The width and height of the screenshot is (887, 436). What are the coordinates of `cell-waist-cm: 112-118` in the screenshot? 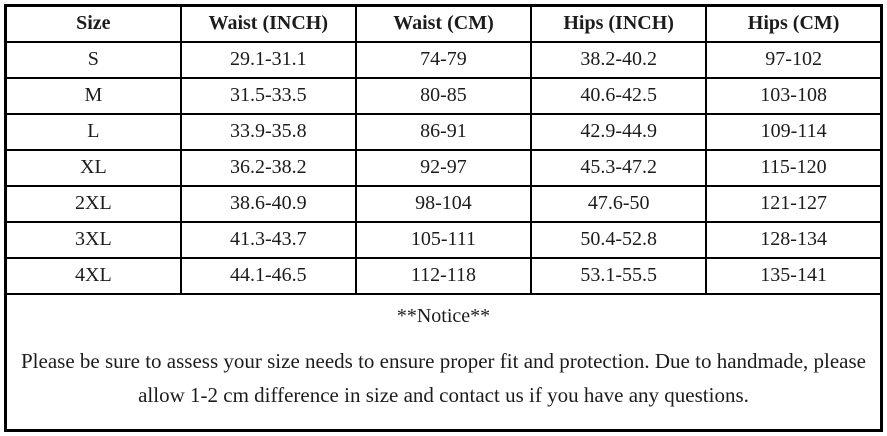 It's located at (443, 275).